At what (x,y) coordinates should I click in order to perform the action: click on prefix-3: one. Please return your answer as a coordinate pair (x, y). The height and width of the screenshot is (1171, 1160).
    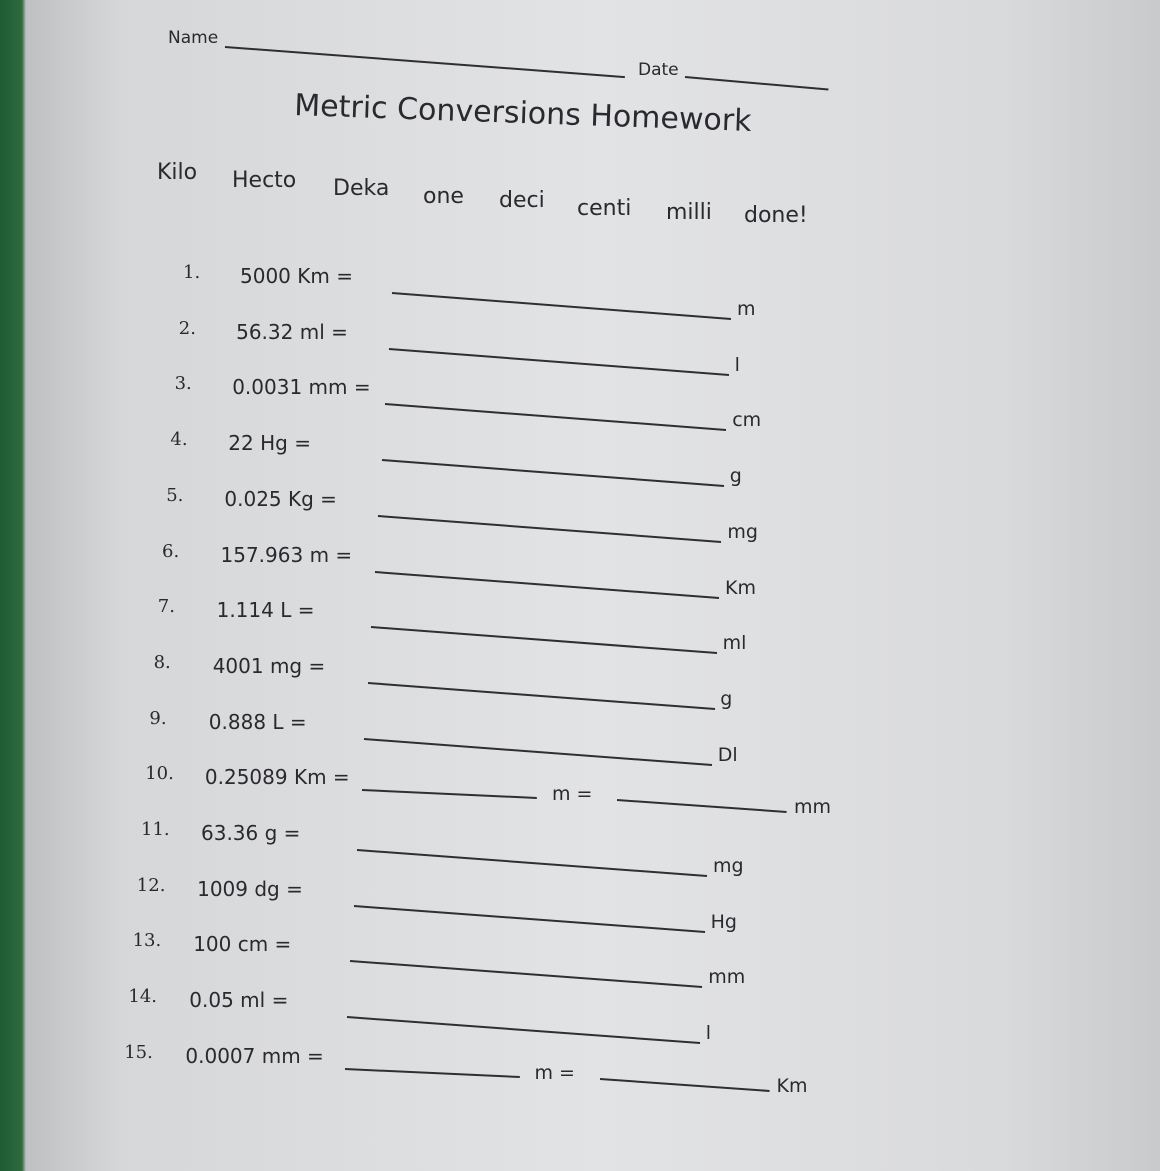
    Looking at the image, I should click on (443, 196).